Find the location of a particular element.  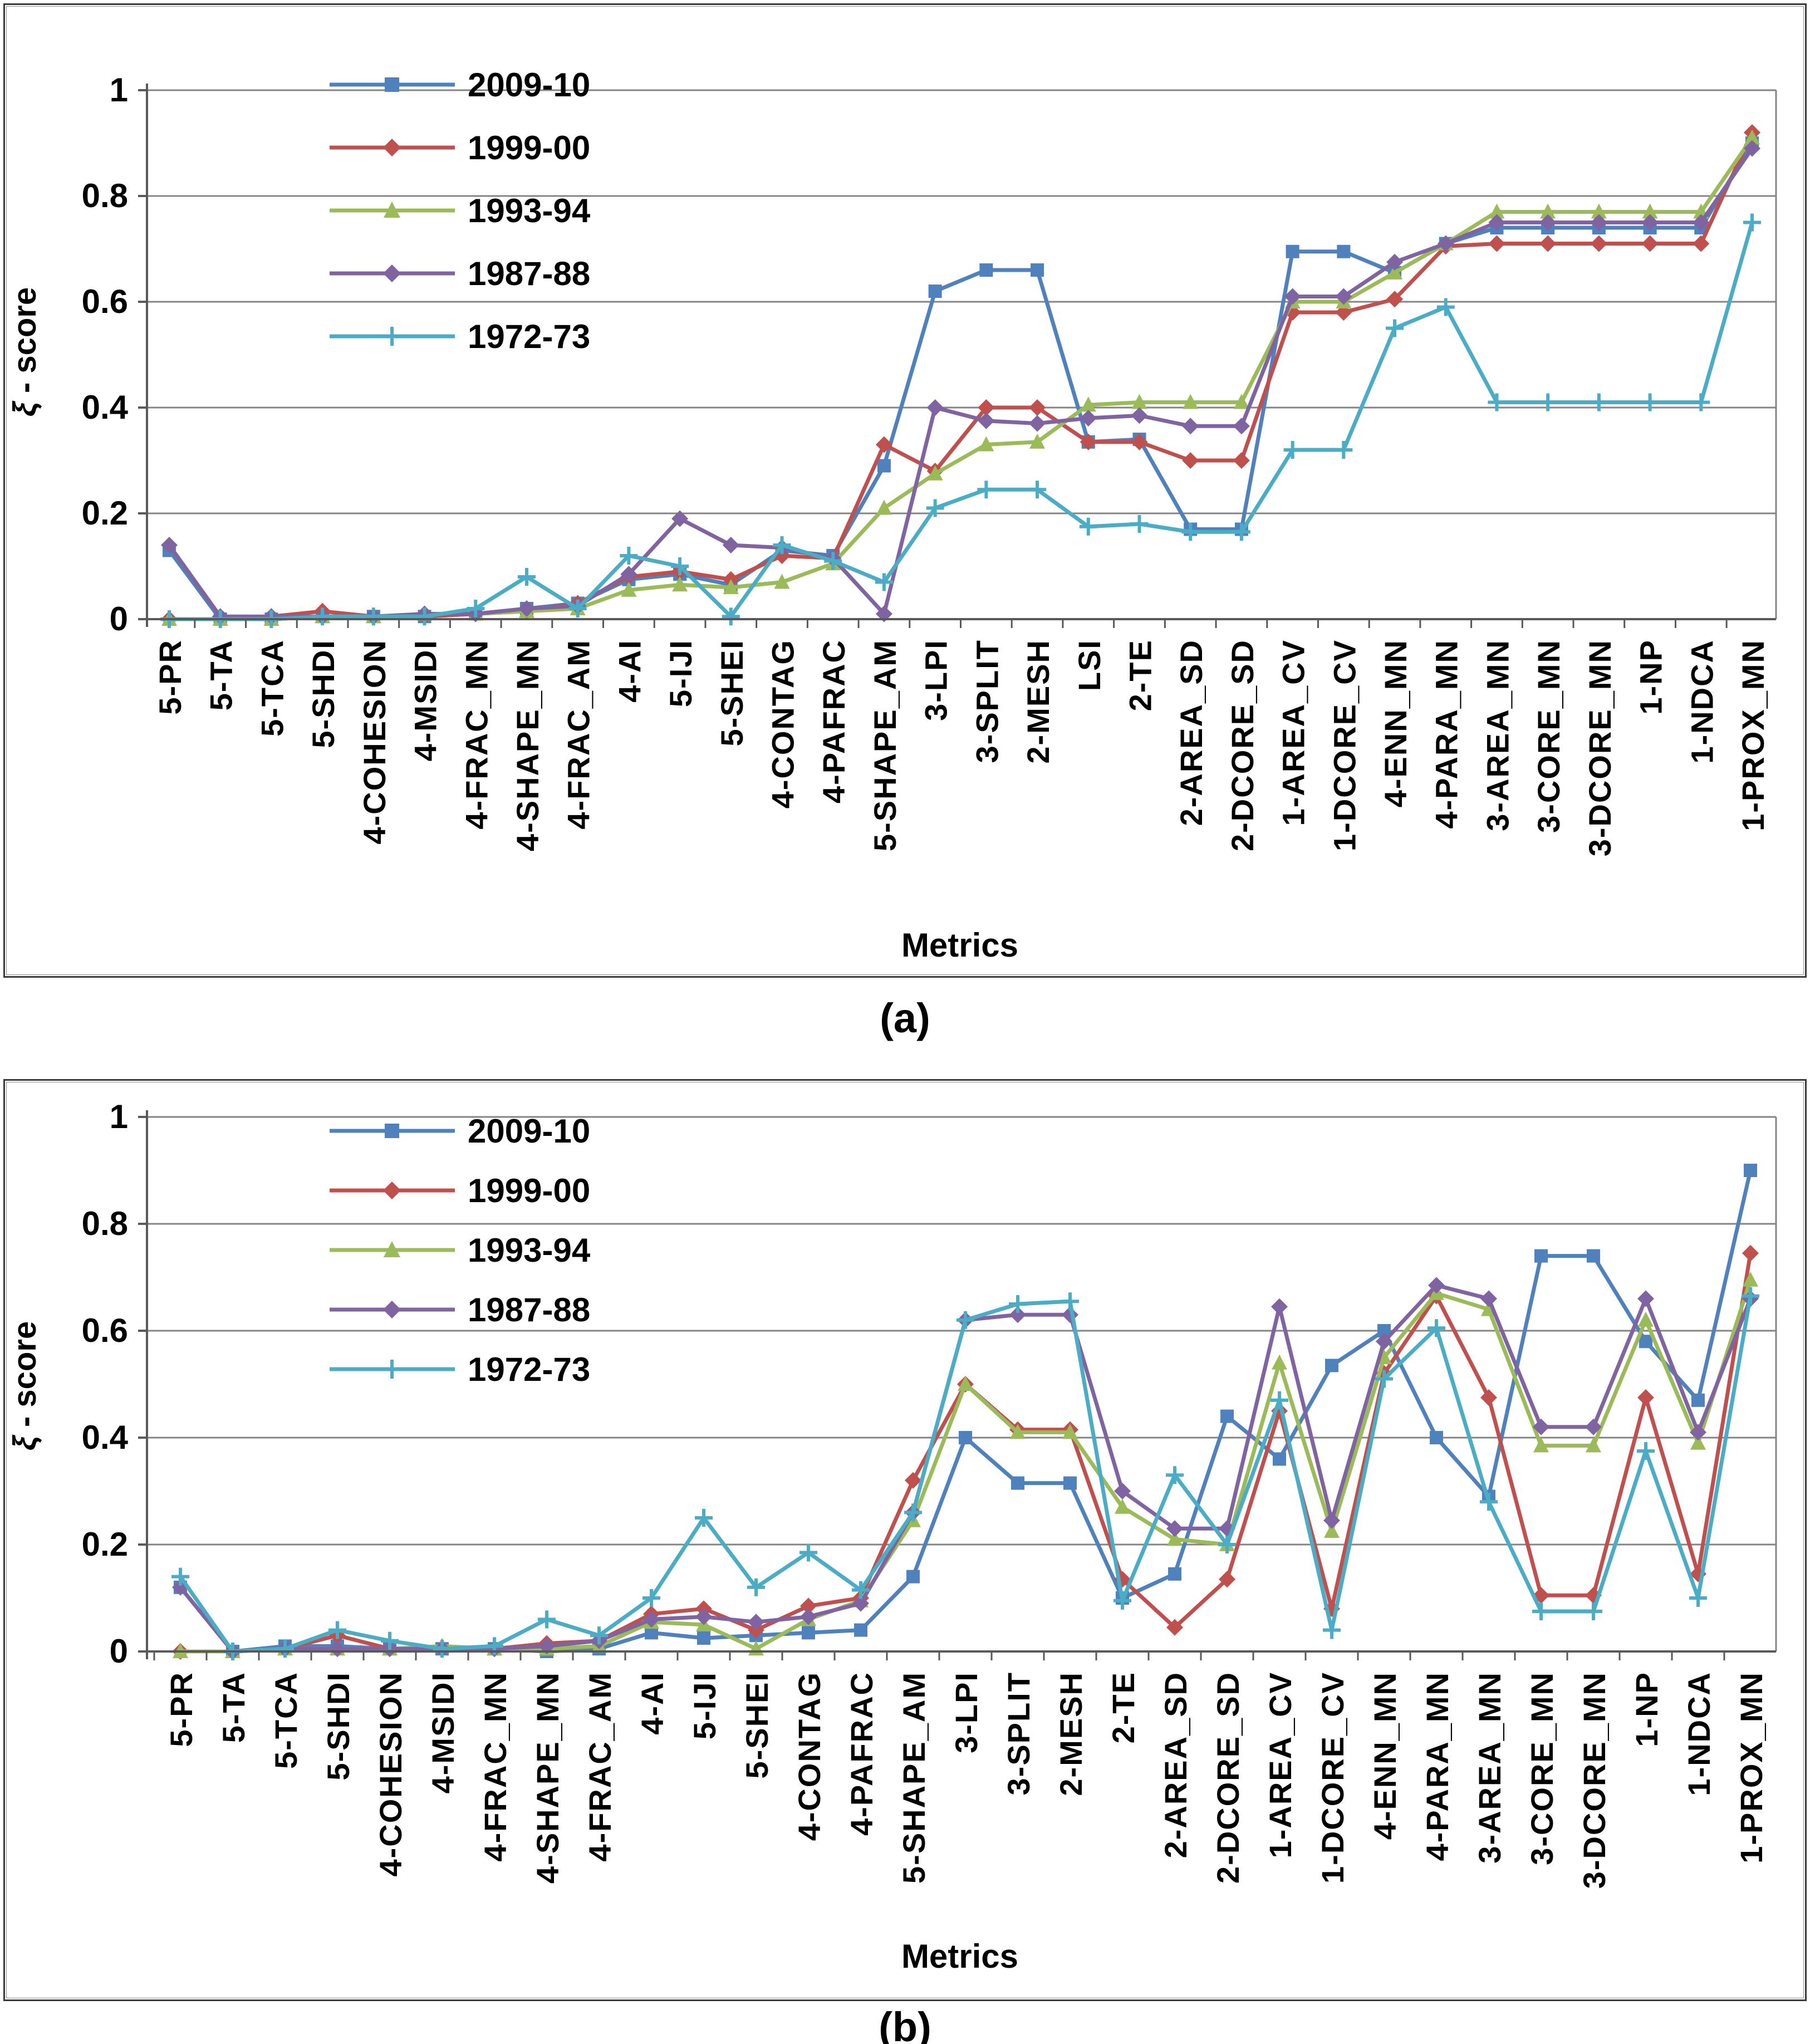

caption-a: (a) is located at coordinates (905, 1018).